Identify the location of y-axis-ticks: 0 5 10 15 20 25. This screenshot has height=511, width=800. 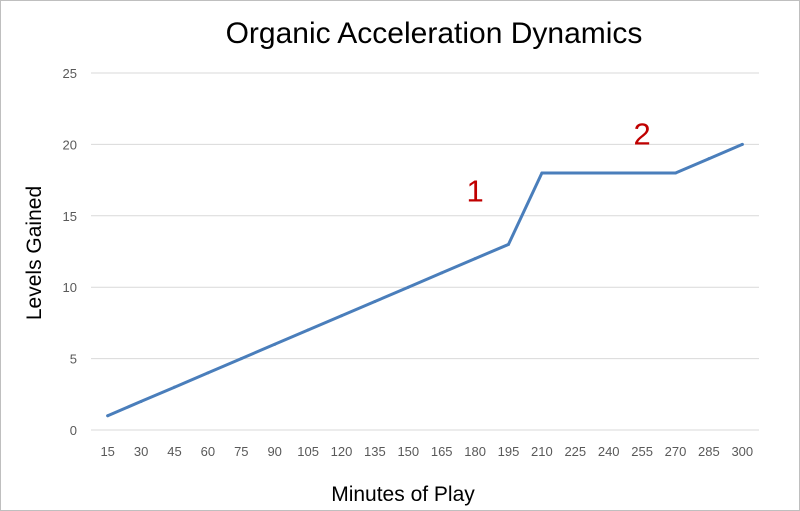
(70, 252).